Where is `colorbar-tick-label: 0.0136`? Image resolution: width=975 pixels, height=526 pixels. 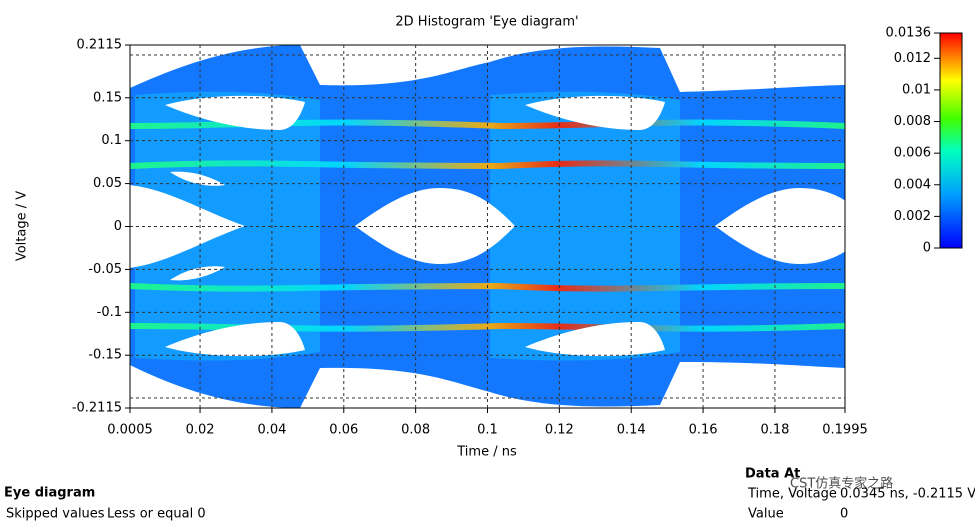 colorbar-tick-label: 0.0136 is located at coordinates (909, 33).